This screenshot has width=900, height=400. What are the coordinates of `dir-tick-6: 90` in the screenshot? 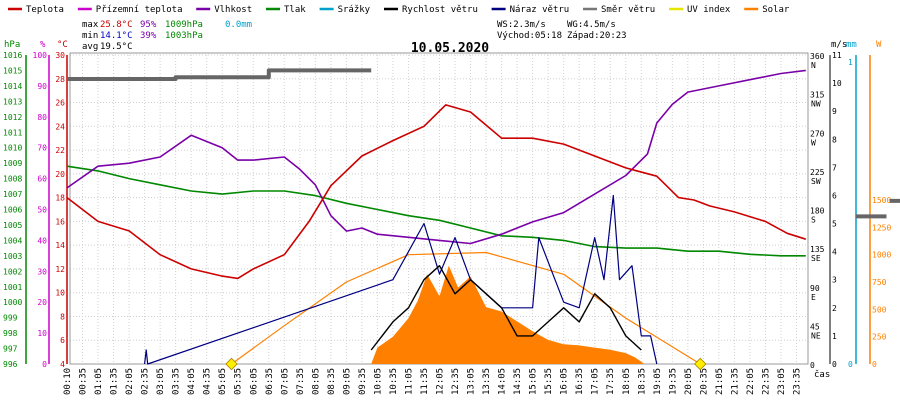 It's located at (815, 288).